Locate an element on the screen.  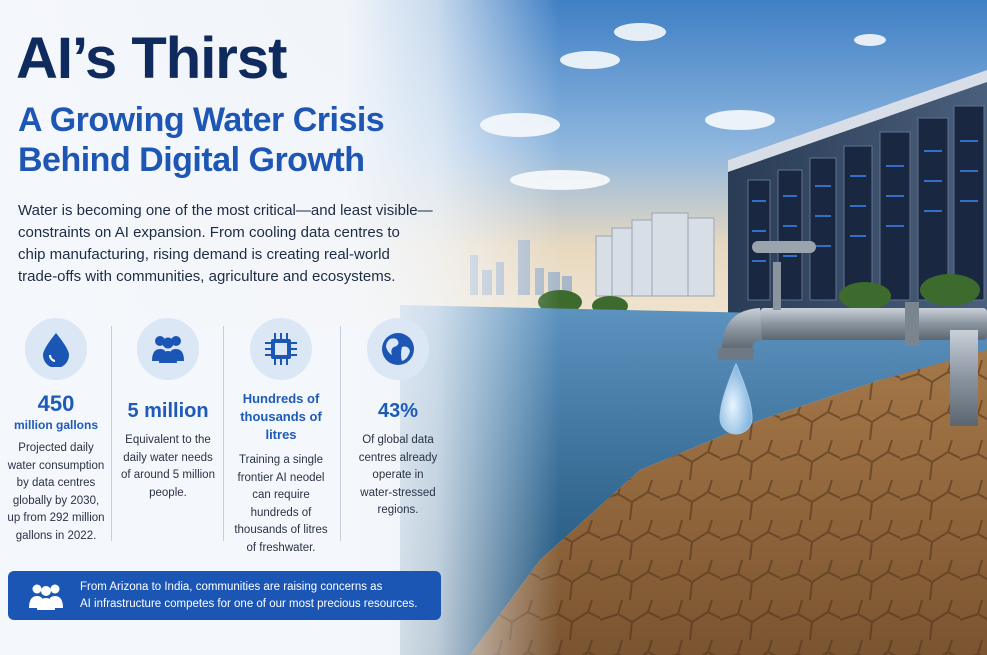
desc-line: globally by 2030, is located at coordinates (56, 500).